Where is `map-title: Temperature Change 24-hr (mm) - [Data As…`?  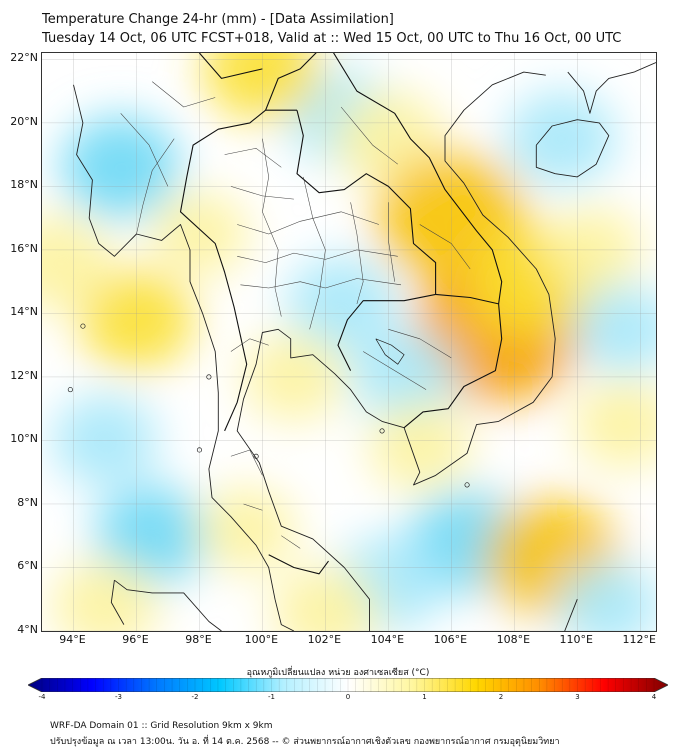 map-title: Temperature Change 24-hr (mm) - [Data As… is located at coordinates (218, 19).